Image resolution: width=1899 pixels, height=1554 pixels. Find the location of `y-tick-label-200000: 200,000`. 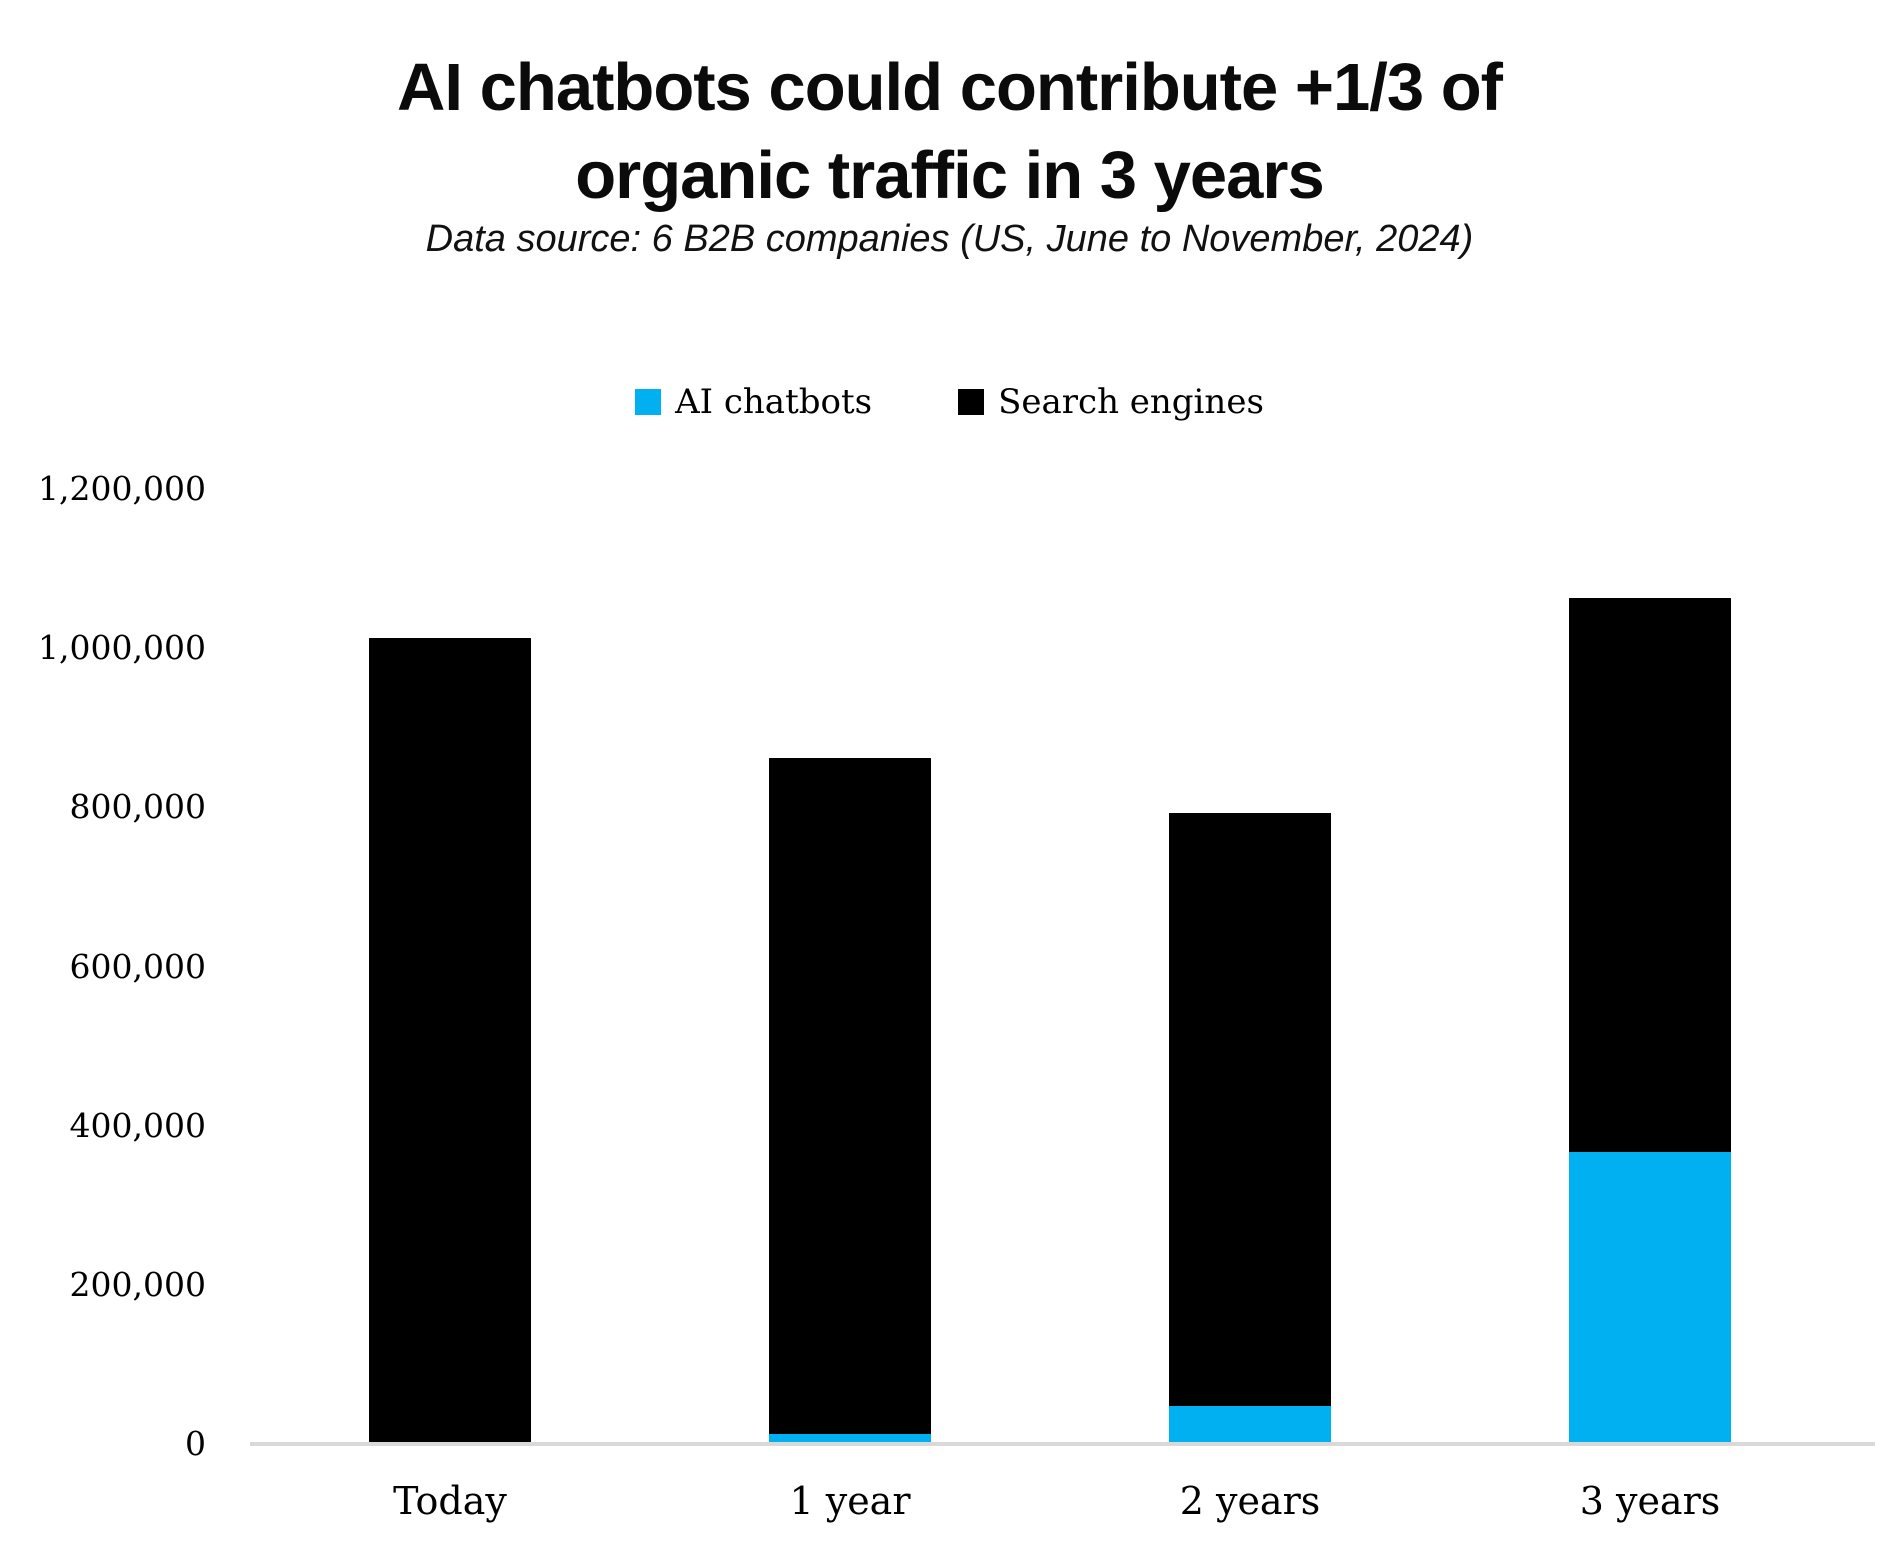

y-tick-label-200000: 200,000 is located at coordinates (137, 1284).